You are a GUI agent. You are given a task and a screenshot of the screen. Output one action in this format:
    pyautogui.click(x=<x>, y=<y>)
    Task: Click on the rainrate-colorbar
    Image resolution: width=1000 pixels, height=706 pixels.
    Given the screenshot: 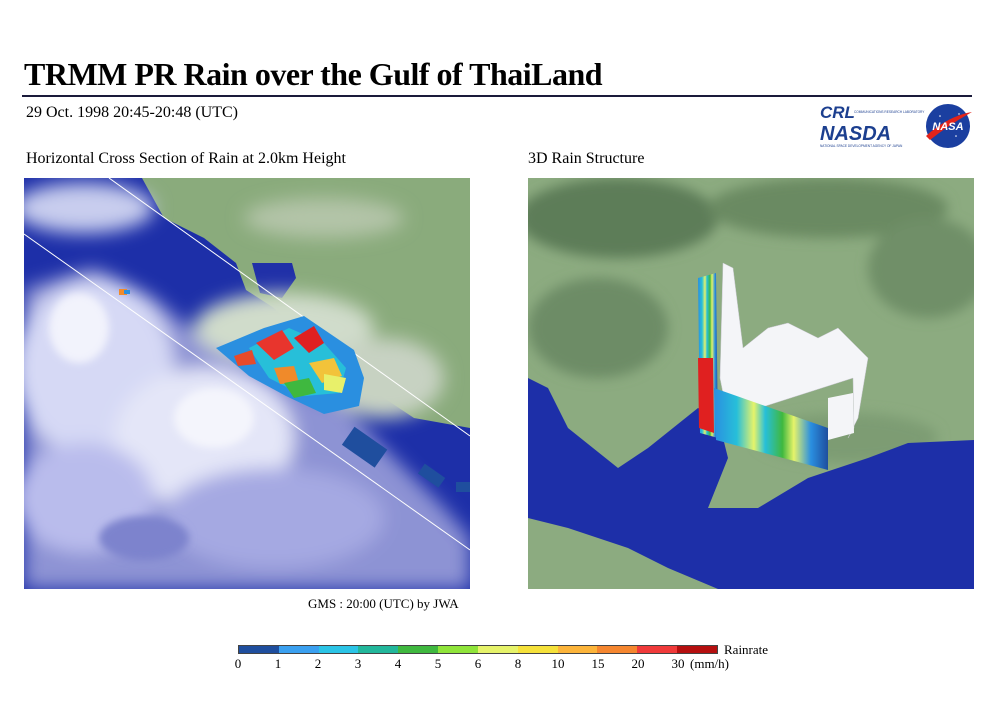 What is the action you would take?
    pyautogui.click(x=478, y=649)
    